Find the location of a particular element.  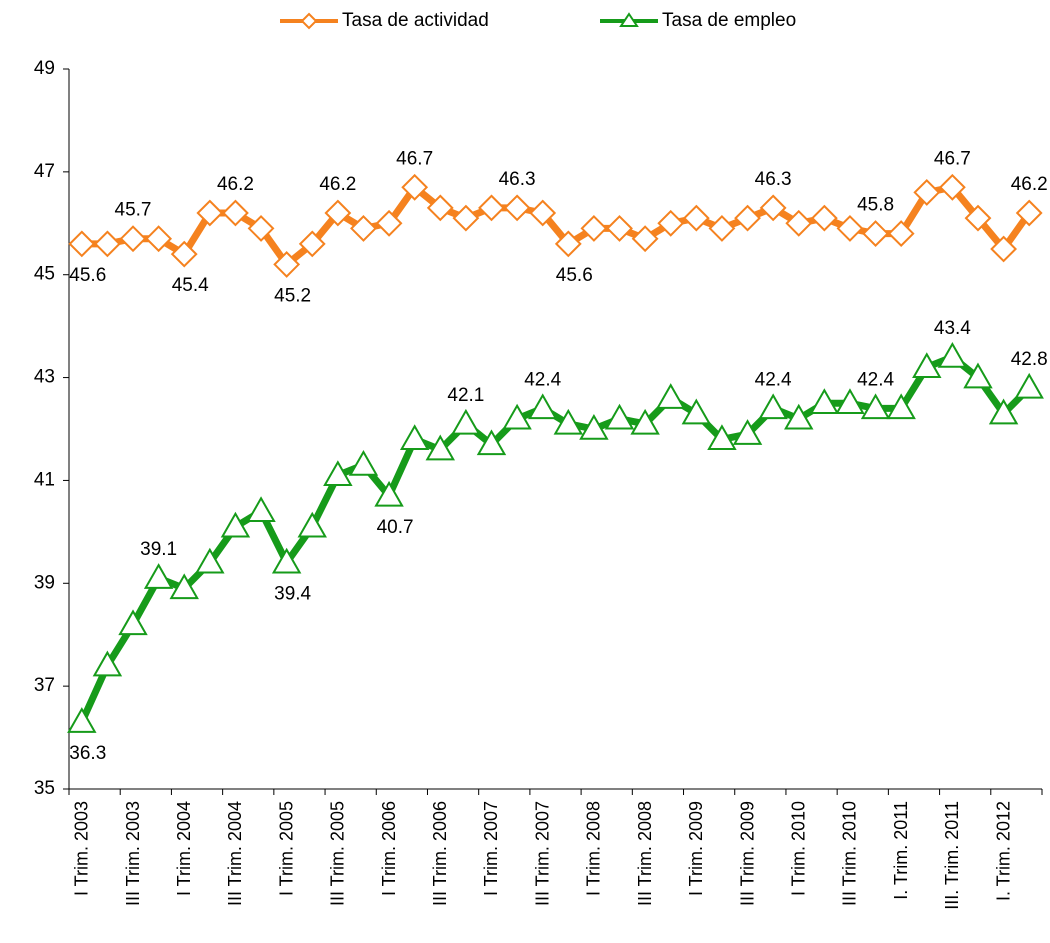

x-tick-label: I Trim. 2006 is located at coordinates (389, 848).